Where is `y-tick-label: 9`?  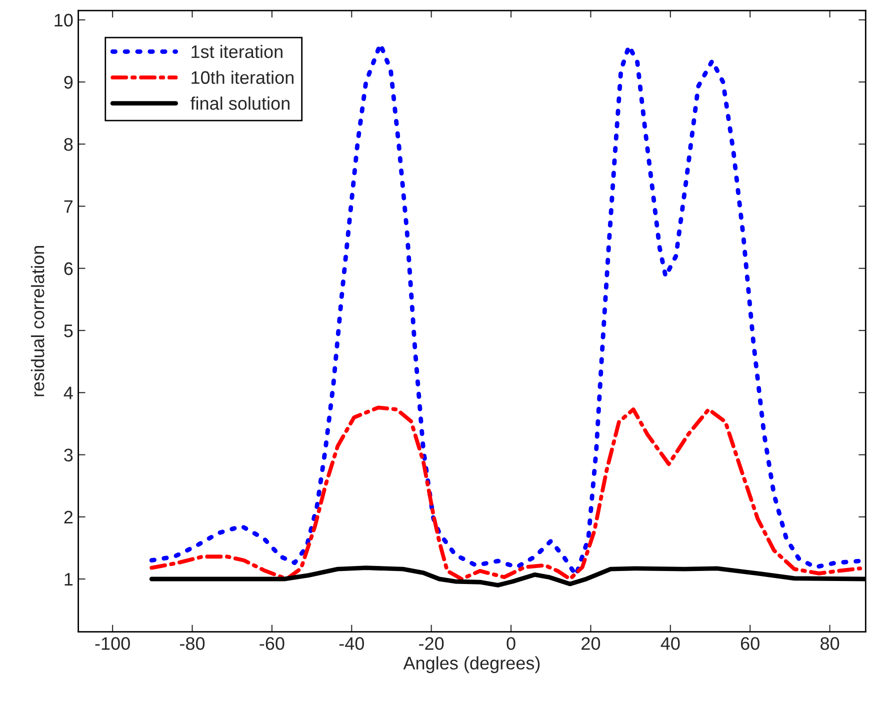 y-tick-label: 9 is located at coordinates (68, 82).